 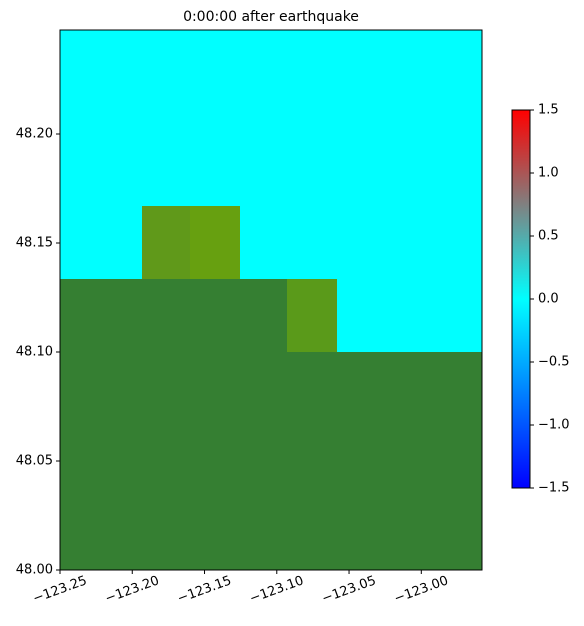 What do you see at coordinates (34, 242) in the screenshot?
I see `y-tick-label: 48.15` at bounding box center [34, 242].